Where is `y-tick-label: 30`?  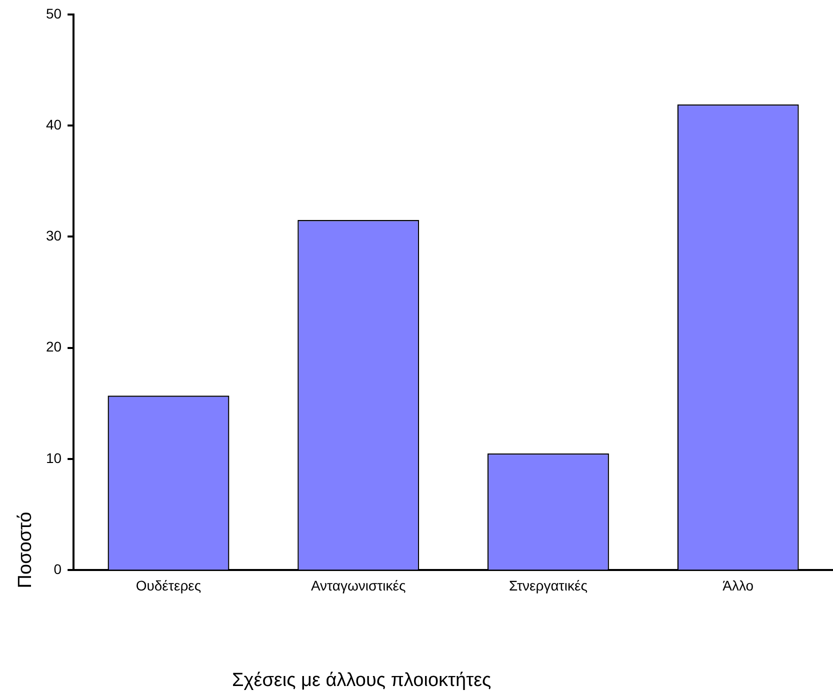
y-tick-label: 30 is located at coordinates (54, 236).